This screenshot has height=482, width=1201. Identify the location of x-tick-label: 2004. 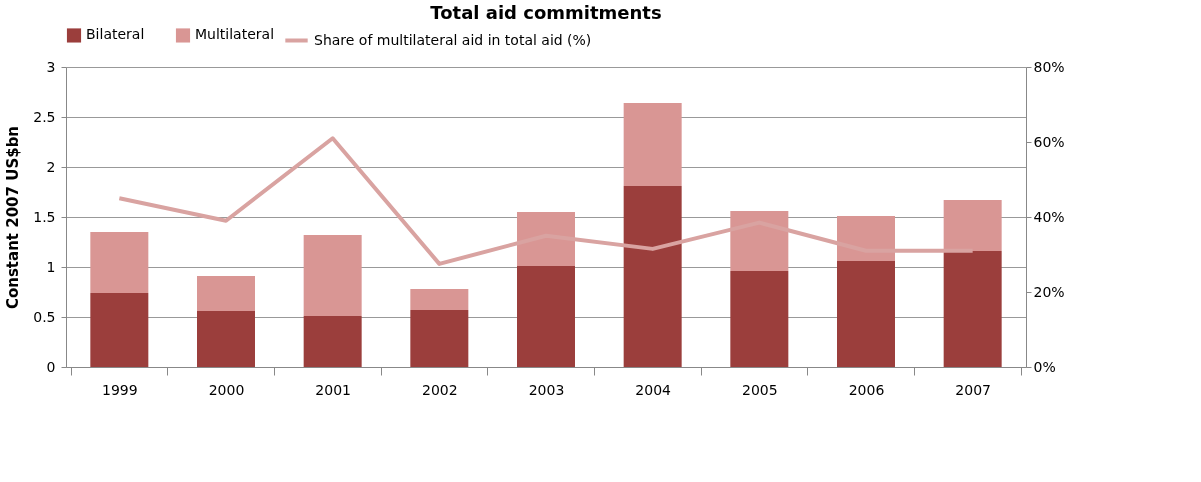
(653, 389).